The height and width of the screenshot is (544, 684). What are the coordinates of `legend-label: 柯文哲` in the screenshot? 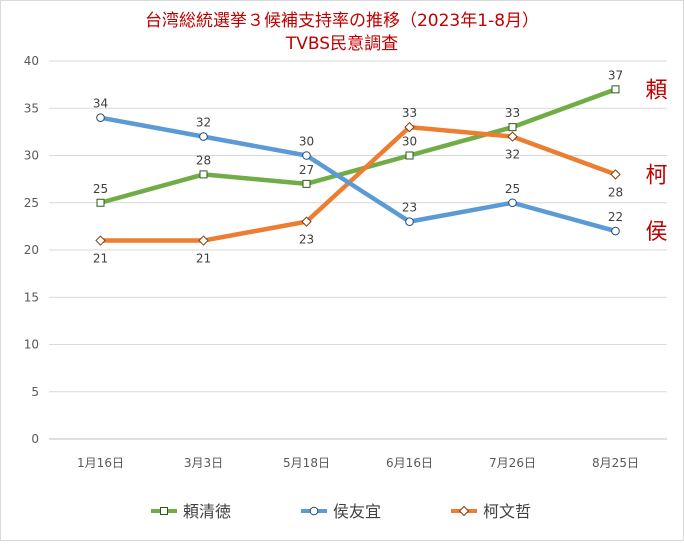 It's located at (507, 511).